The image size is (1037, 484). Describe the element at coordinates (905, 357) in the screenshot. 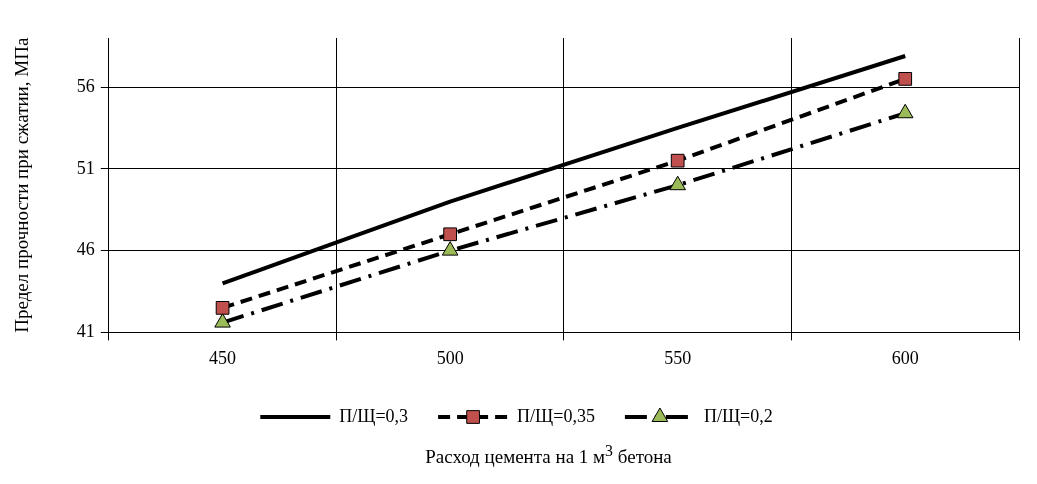

I see `x-tick-label: 600` at that location.